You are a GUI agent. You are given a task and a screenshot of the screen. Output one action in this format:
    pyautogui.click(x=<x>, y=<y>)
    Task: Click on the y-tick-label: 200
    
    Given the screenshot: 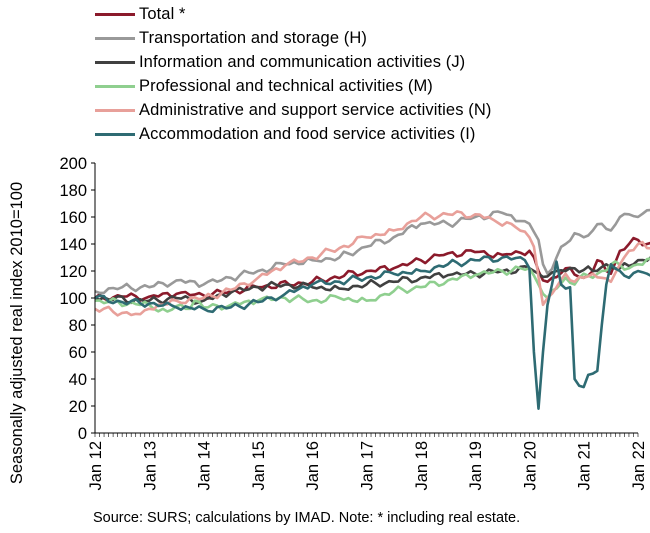 What is the action you would take?
    pyautogui.click(x=73, y=164)
    